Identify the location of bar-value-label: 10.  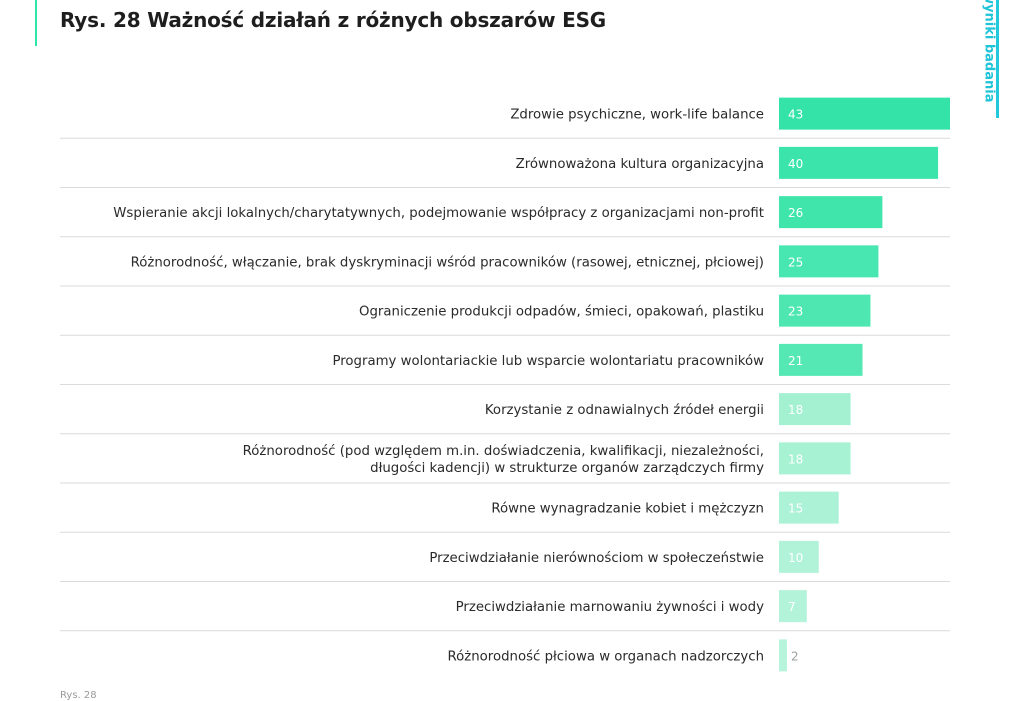
(795, 558).